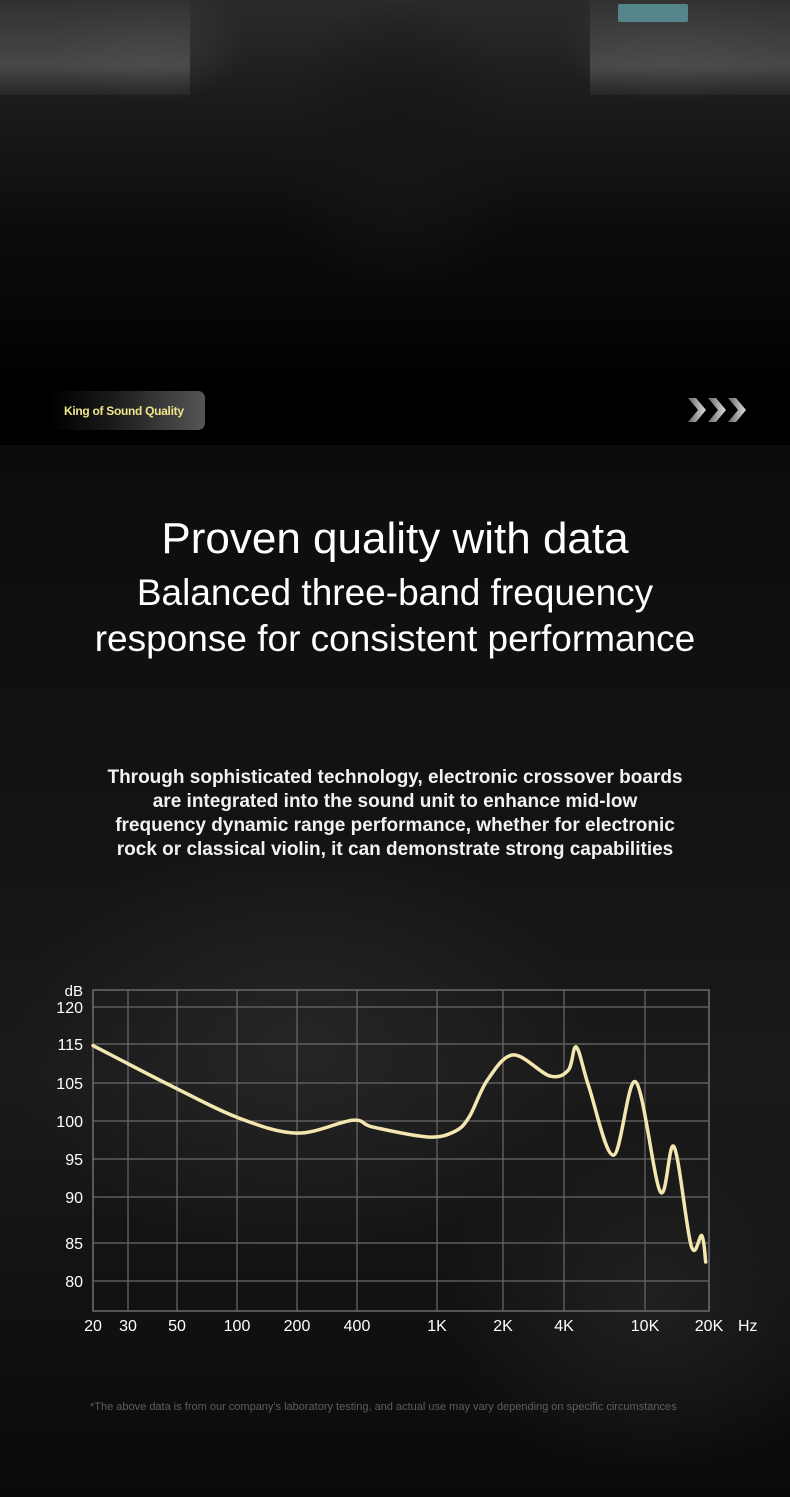  I want to click on x-tick-label: 1K, so click(437, 1326).